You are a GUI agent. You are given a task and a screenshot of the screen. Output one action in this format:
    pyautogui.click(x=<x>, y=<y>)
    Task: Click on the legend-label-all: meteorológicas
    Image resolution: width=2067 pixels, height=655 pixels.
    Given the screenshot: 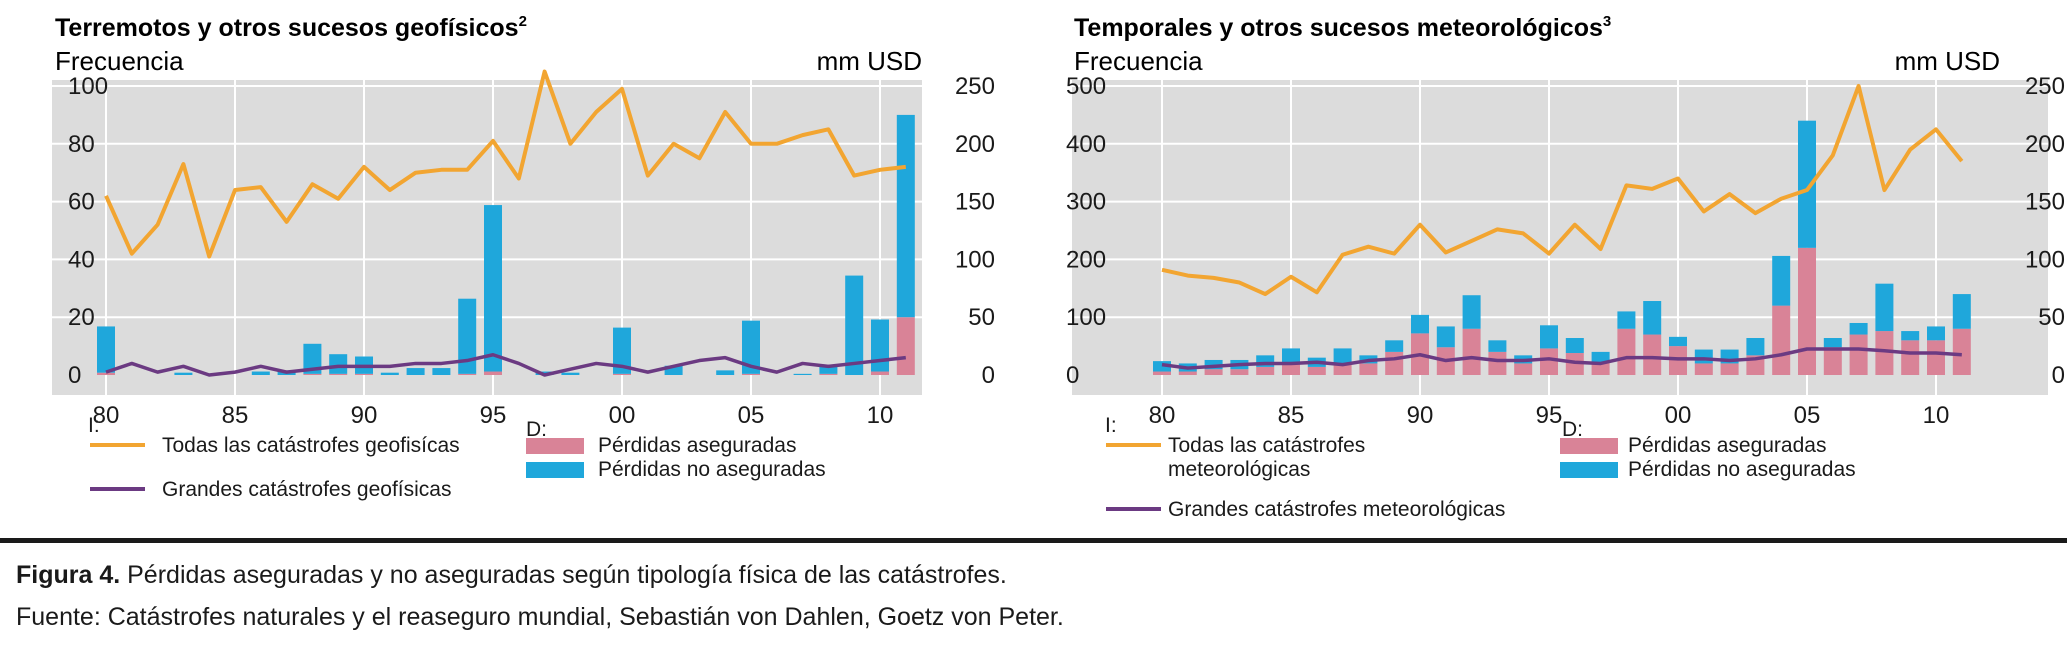 What is the action you would take?
    pyautogui.click(x=1239, y=469)
    